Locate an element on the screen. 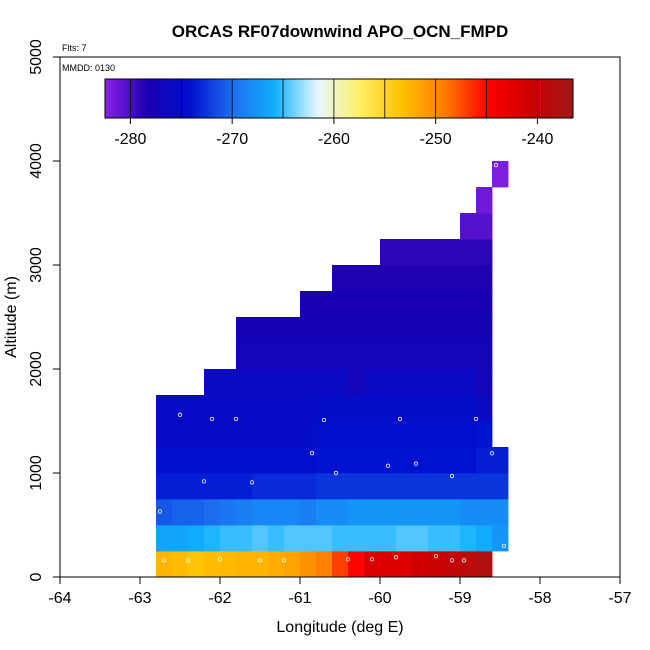 The width and height of the screenshot is (650, 650). x-tick-label: -58 is located at coordinates (539, 598).